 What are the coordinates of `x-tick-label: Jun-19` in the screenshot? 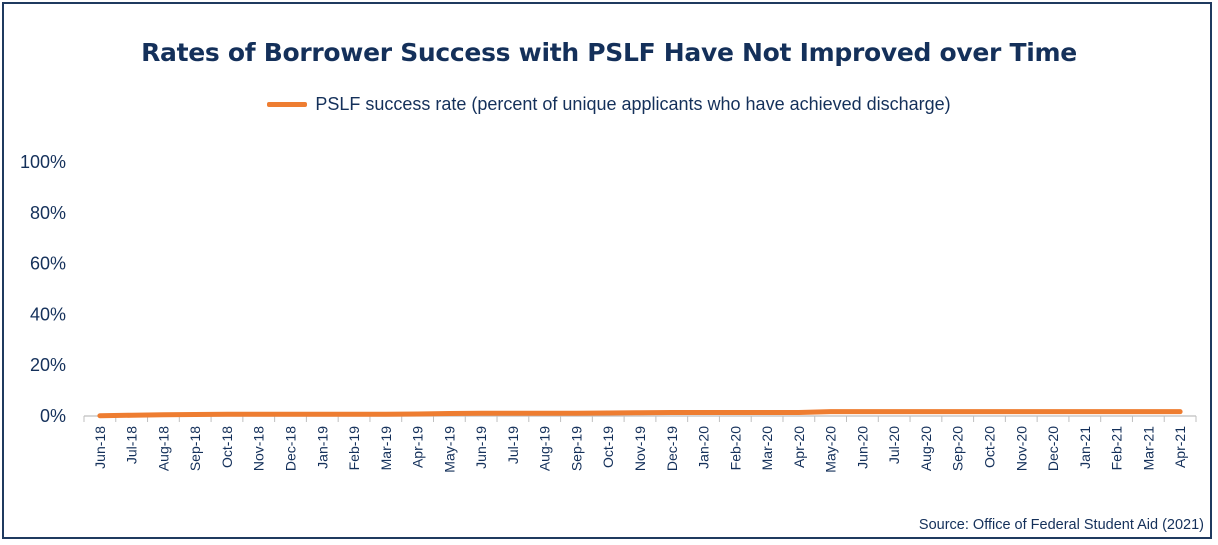 It's located at (481, 447).